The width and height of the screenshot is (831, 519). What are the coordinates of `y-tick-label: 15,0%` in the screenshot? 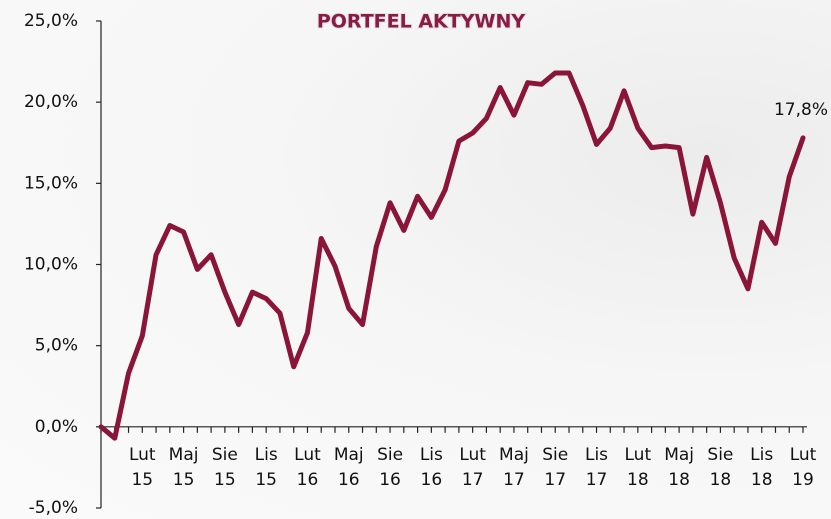 It's located at (51, 183).